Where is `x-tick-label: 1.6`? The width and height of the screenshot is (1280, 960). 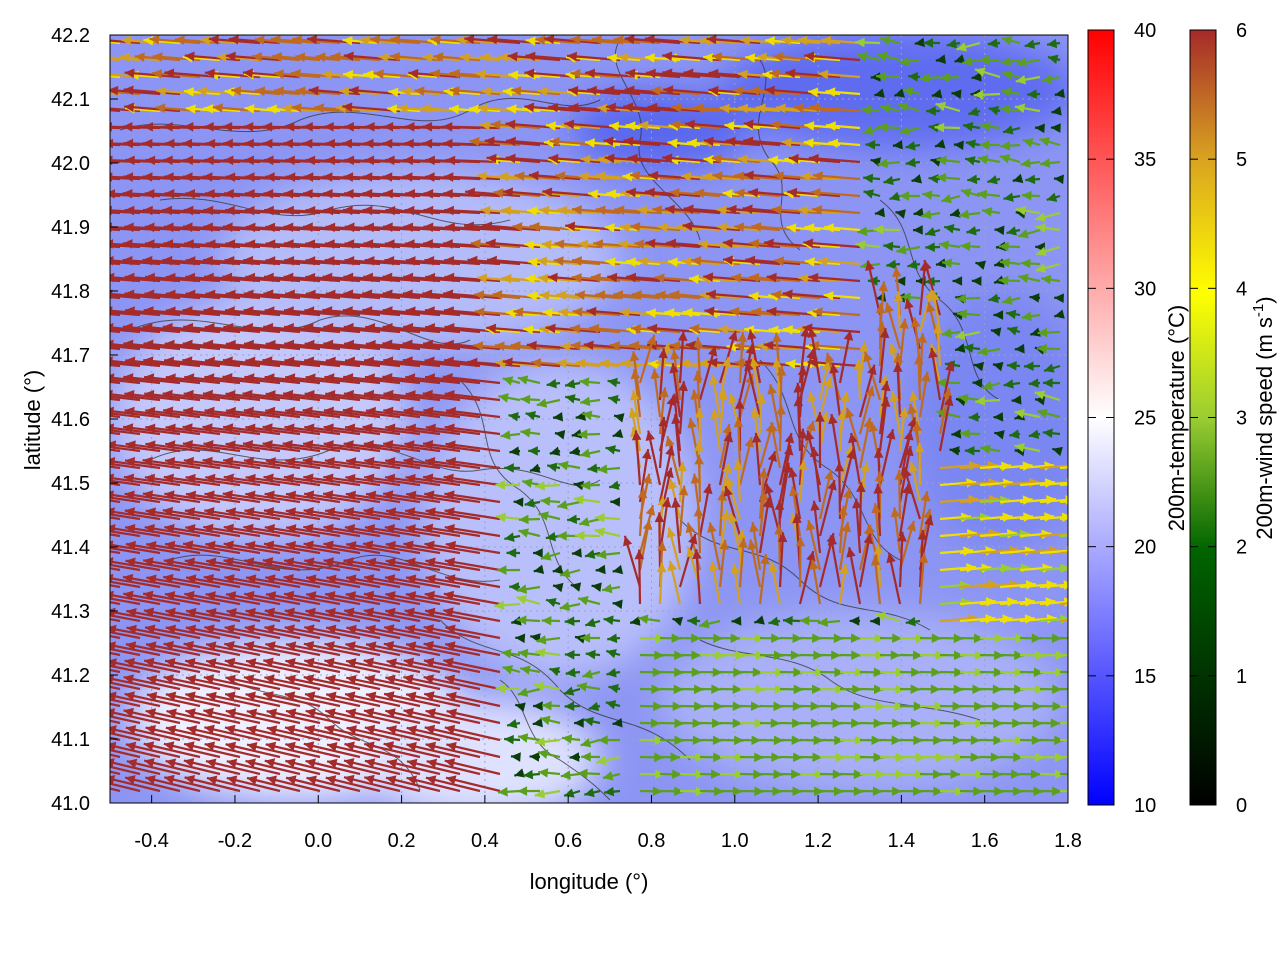
x-tick-label: 1.6 is located at coordinates (985, 841).